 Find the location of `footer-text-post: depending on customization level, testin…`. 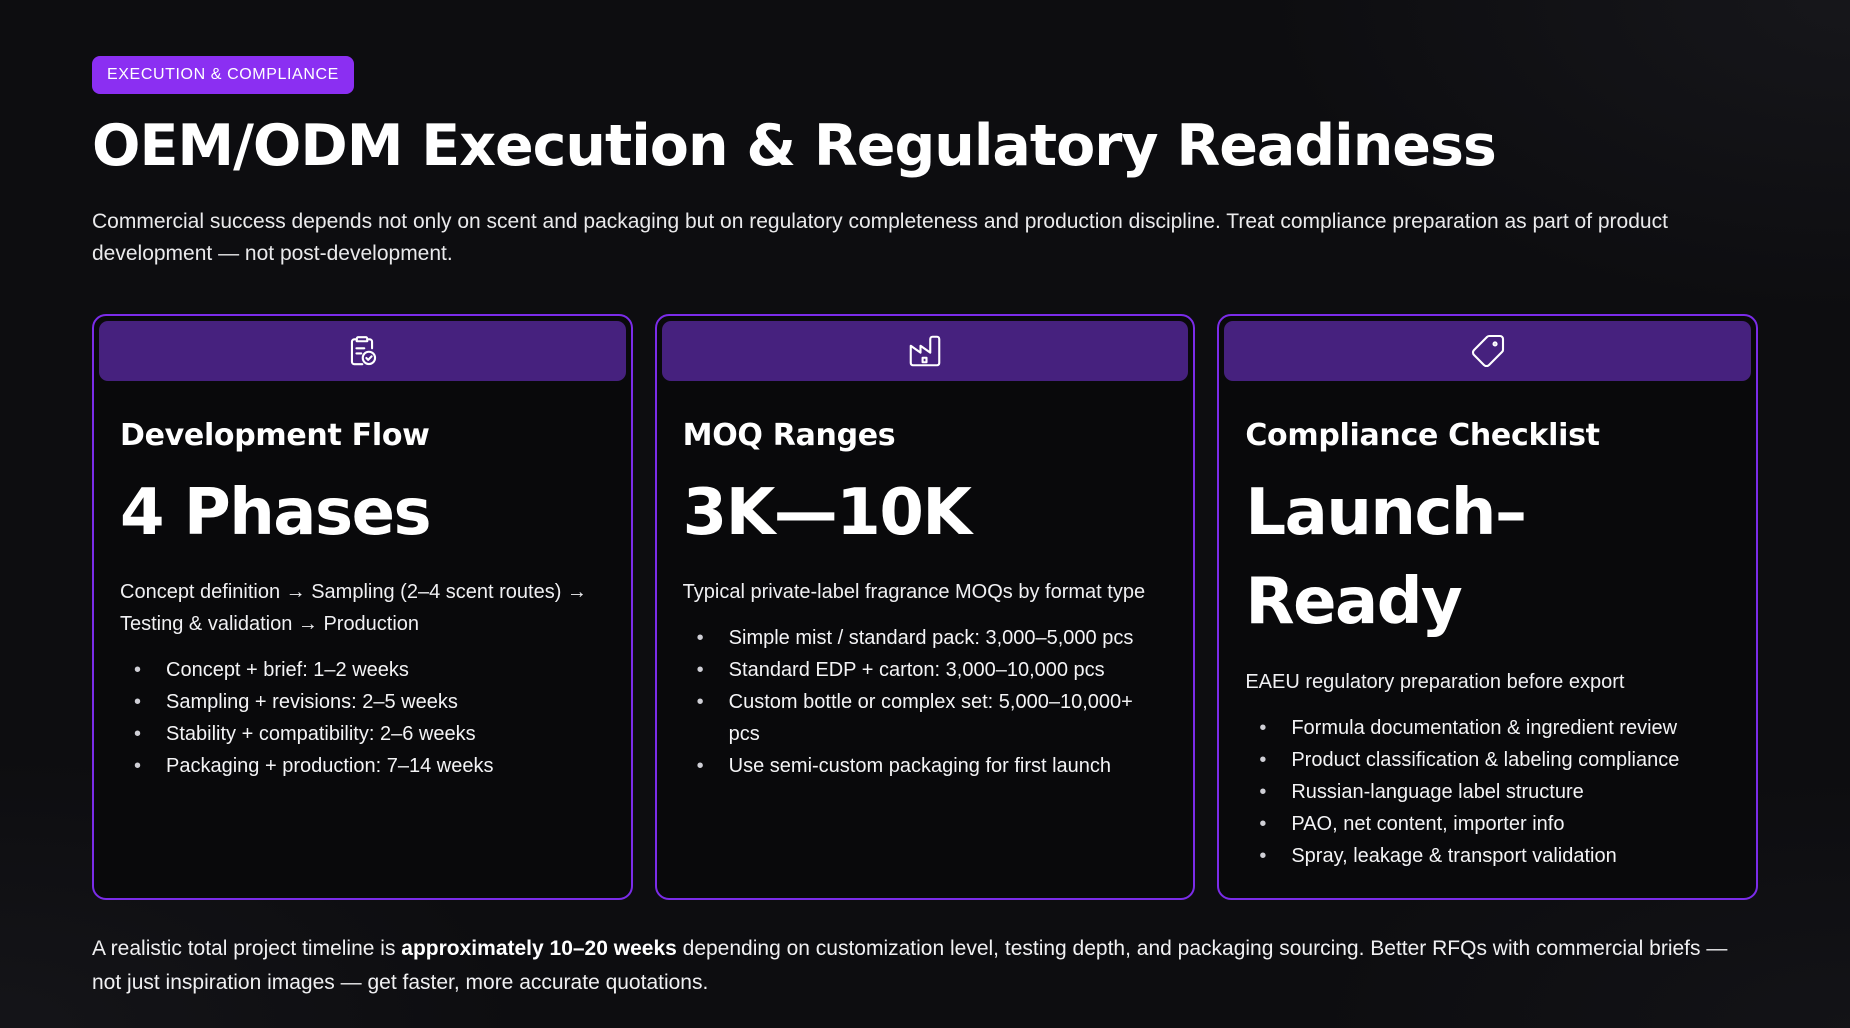

footer-text-post: depending on customization level, testin… is located at coordinates (910, 965).